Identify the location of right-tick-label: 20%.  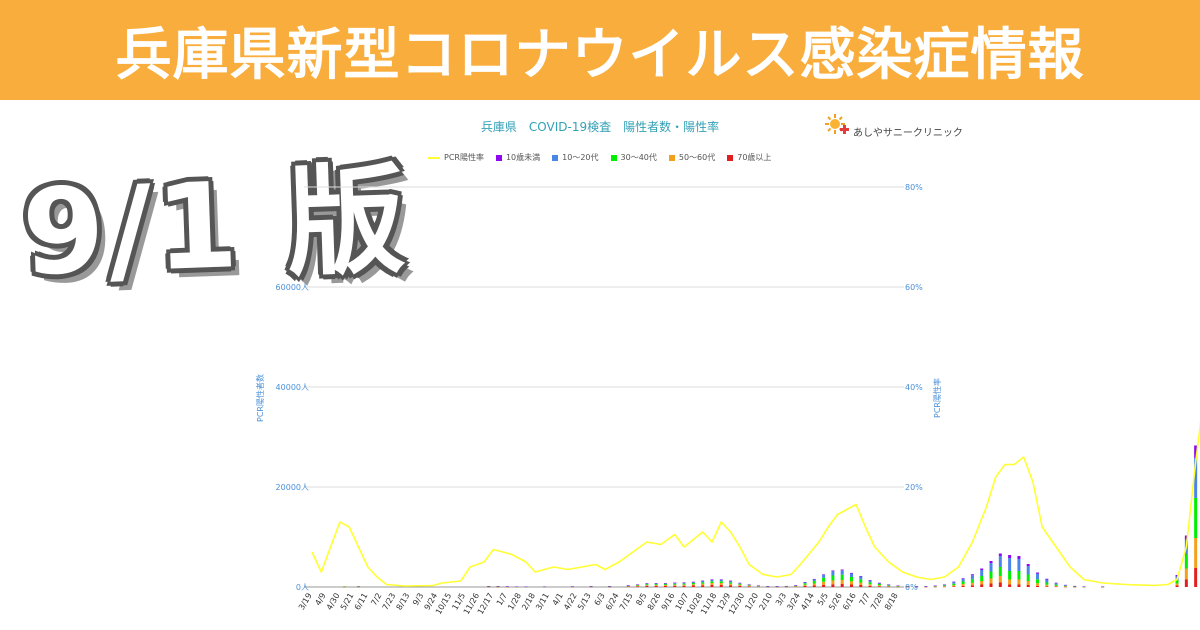
(914, 487).